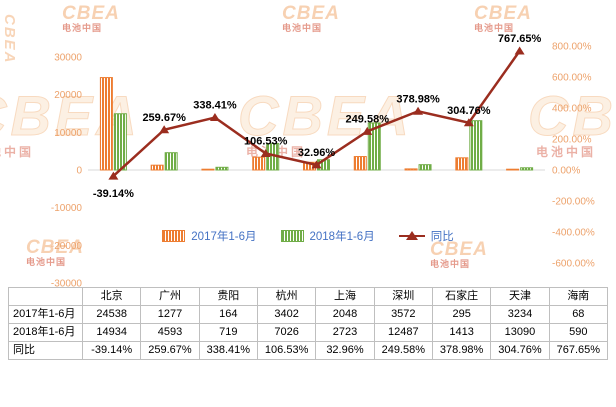 The image size is (616, 407). Describe the element at coordinates (368, 119) in the screenshot. I see `yoy-data-label-深圳: 249.58%` at that location.